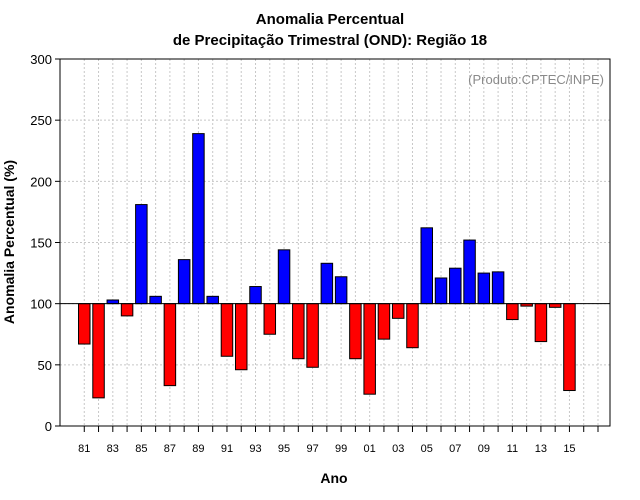 The image size is (640, 500). I want to click on y-tick-label-300: 300, so click(41, 59).